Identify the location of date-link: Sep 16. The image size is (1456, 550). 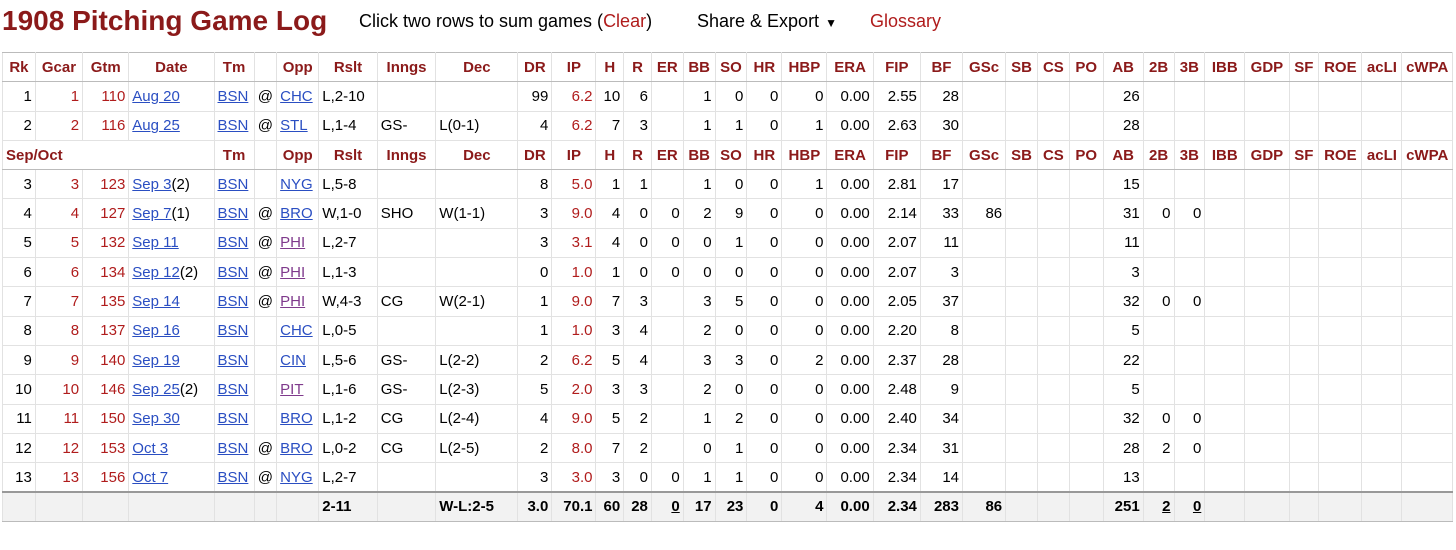
(156, 331).